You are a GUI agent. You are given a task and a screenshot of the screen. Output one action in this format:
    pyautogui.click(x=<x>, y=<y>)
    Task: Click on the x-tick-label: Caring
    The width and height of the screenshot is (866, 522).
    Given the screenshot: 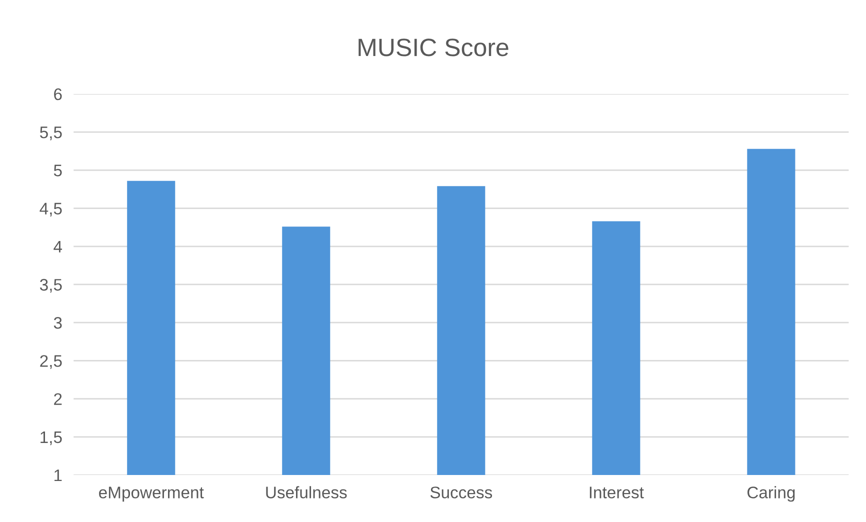 What is the action you would take?
    pyautogui.click(x=771, y=494)
    